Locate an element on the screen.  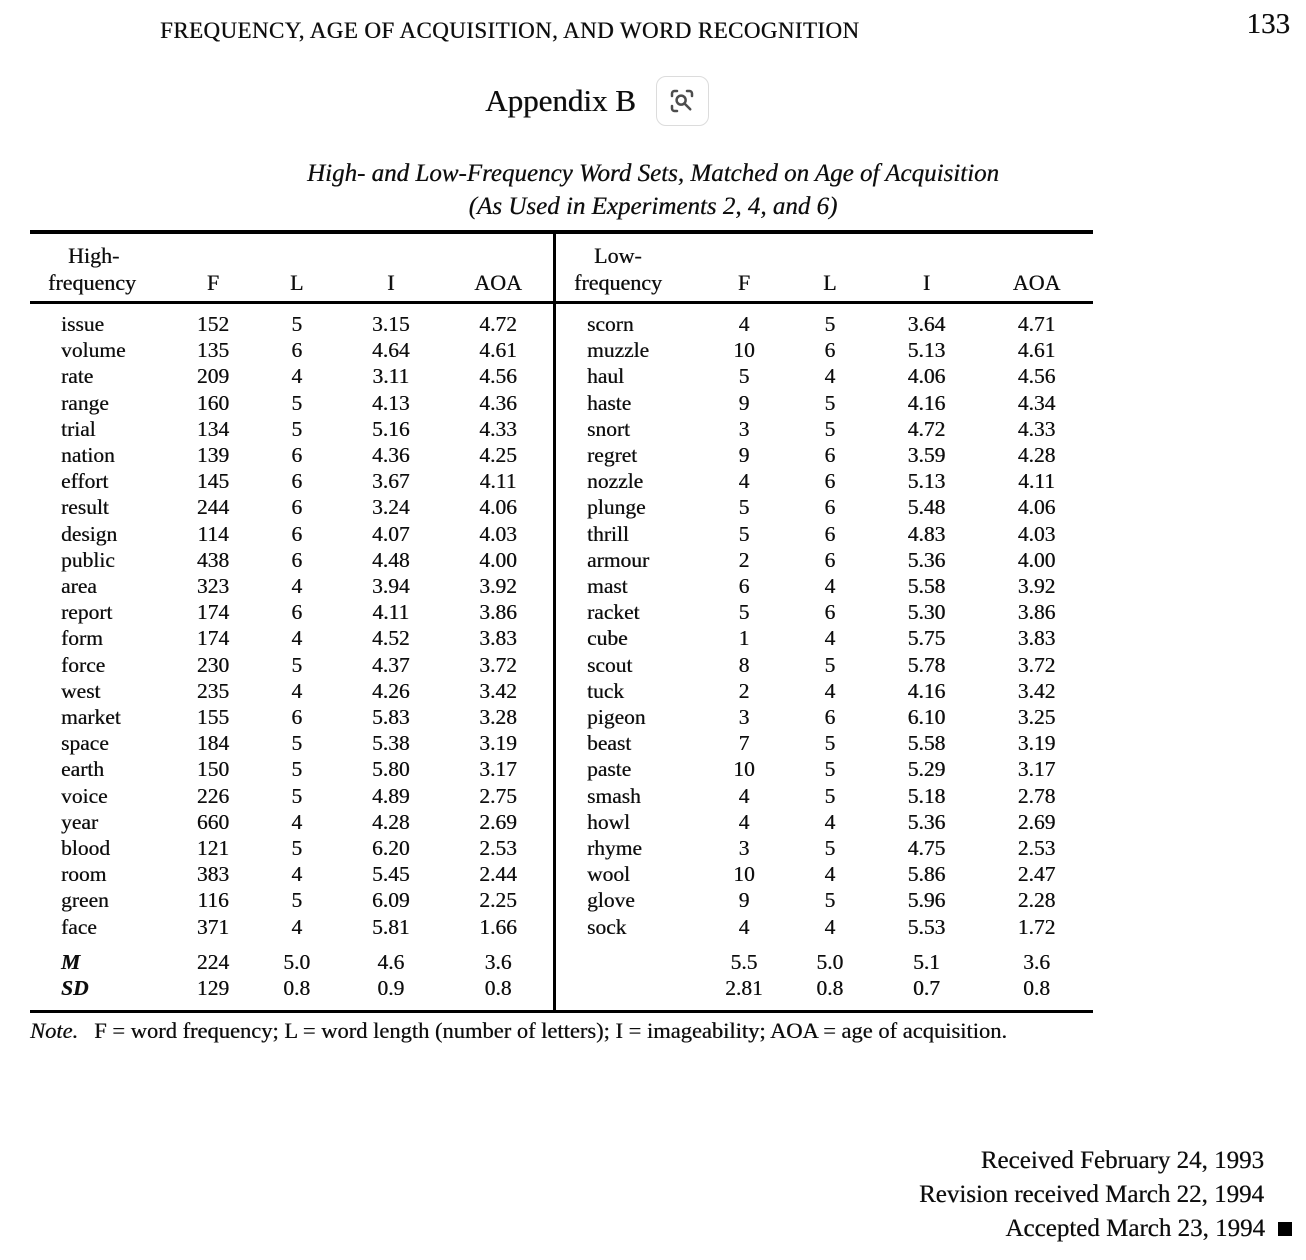
value-cell: 160 is located at coordinates (213, 402).